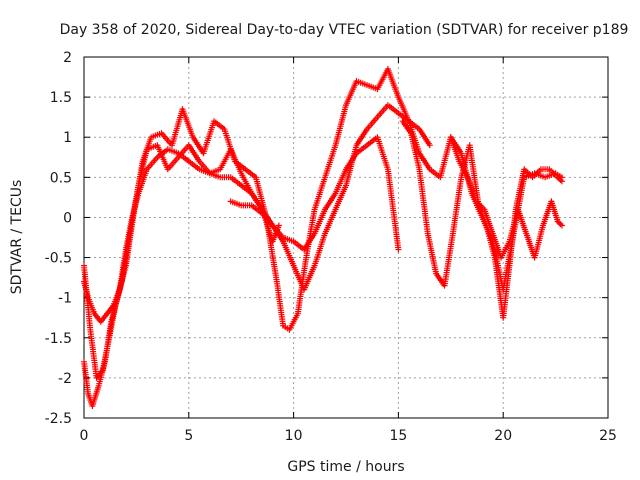 This screenshot has width=640, height=480. I want to click on y-axis-label: SDTVAR / TECUs, so click(17, 237).